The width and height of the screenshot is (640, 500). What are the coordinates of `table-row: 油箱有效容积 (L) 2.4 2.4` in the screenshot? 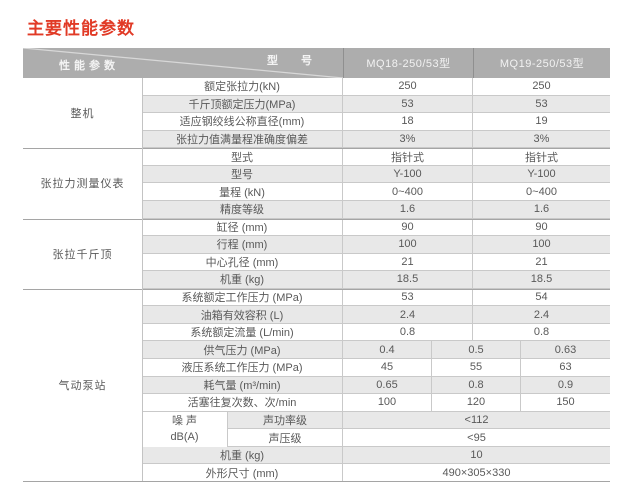 It's located at (376, 315).